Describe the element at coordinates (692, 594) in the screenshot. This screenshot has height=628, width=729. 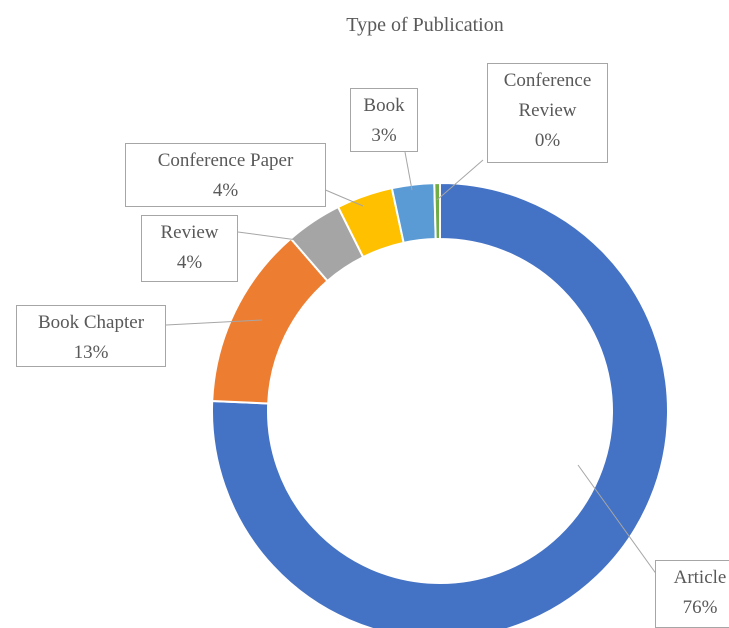
I see `data-label: Article 76%` at that location.